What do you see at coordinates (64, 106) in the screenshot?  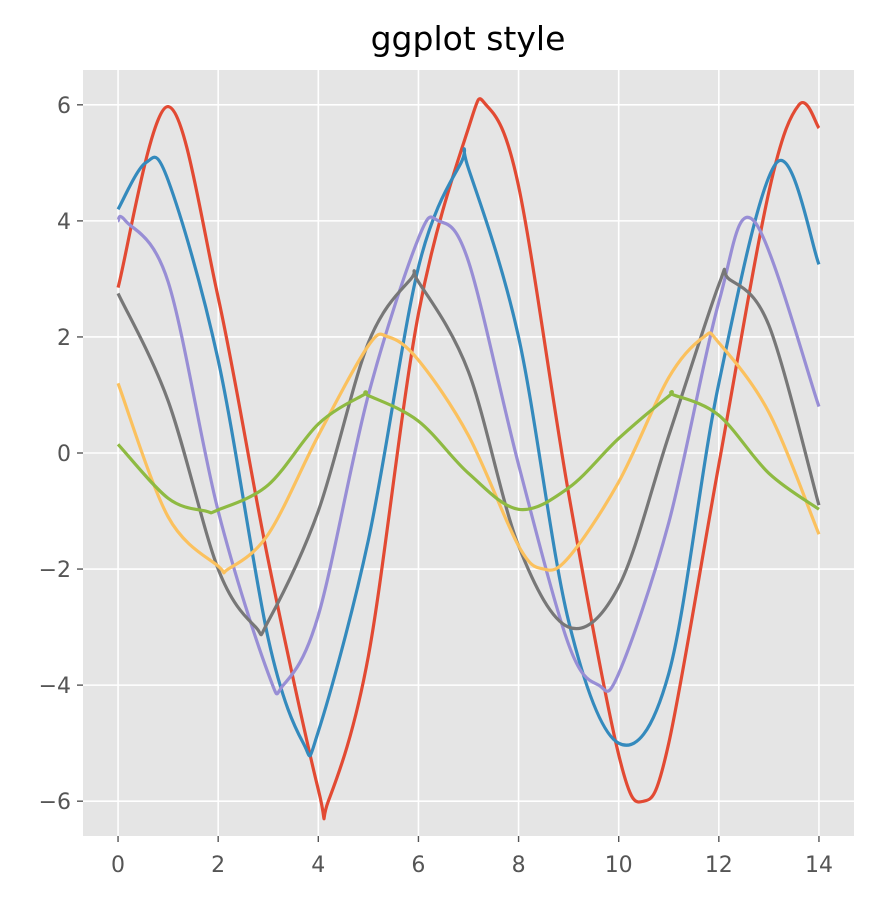 I see `y-tick-label: 6` at bounding box center [64, 106].